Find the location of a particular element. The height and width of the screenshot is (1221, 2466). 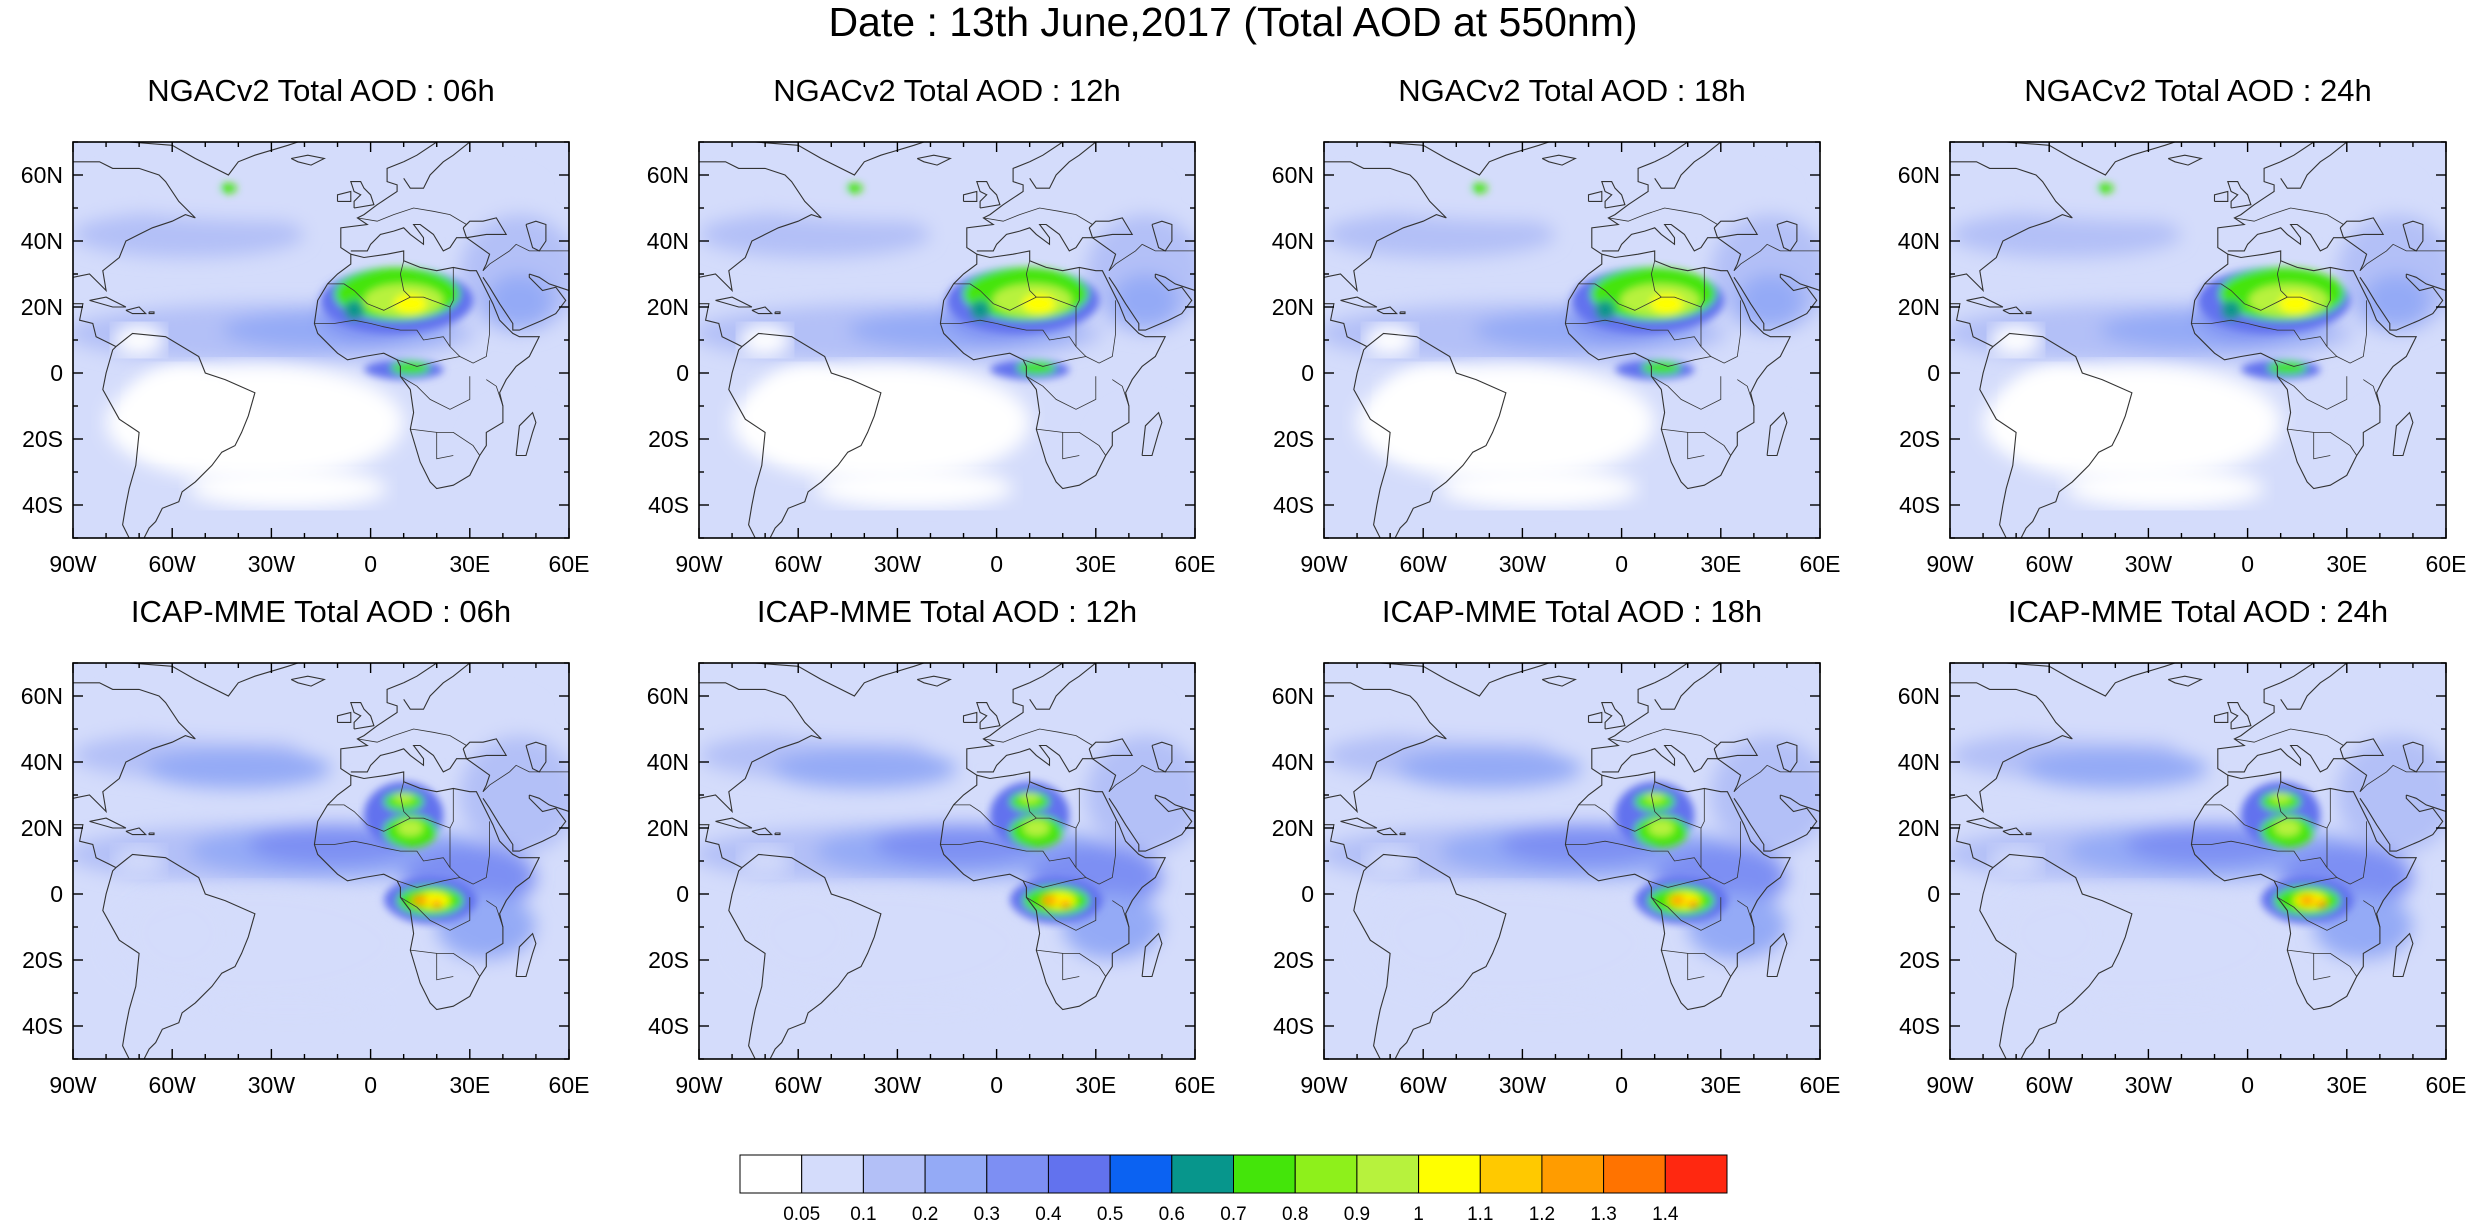

colorbar-label: 0.4 is located at coordinates (1048, 1212).